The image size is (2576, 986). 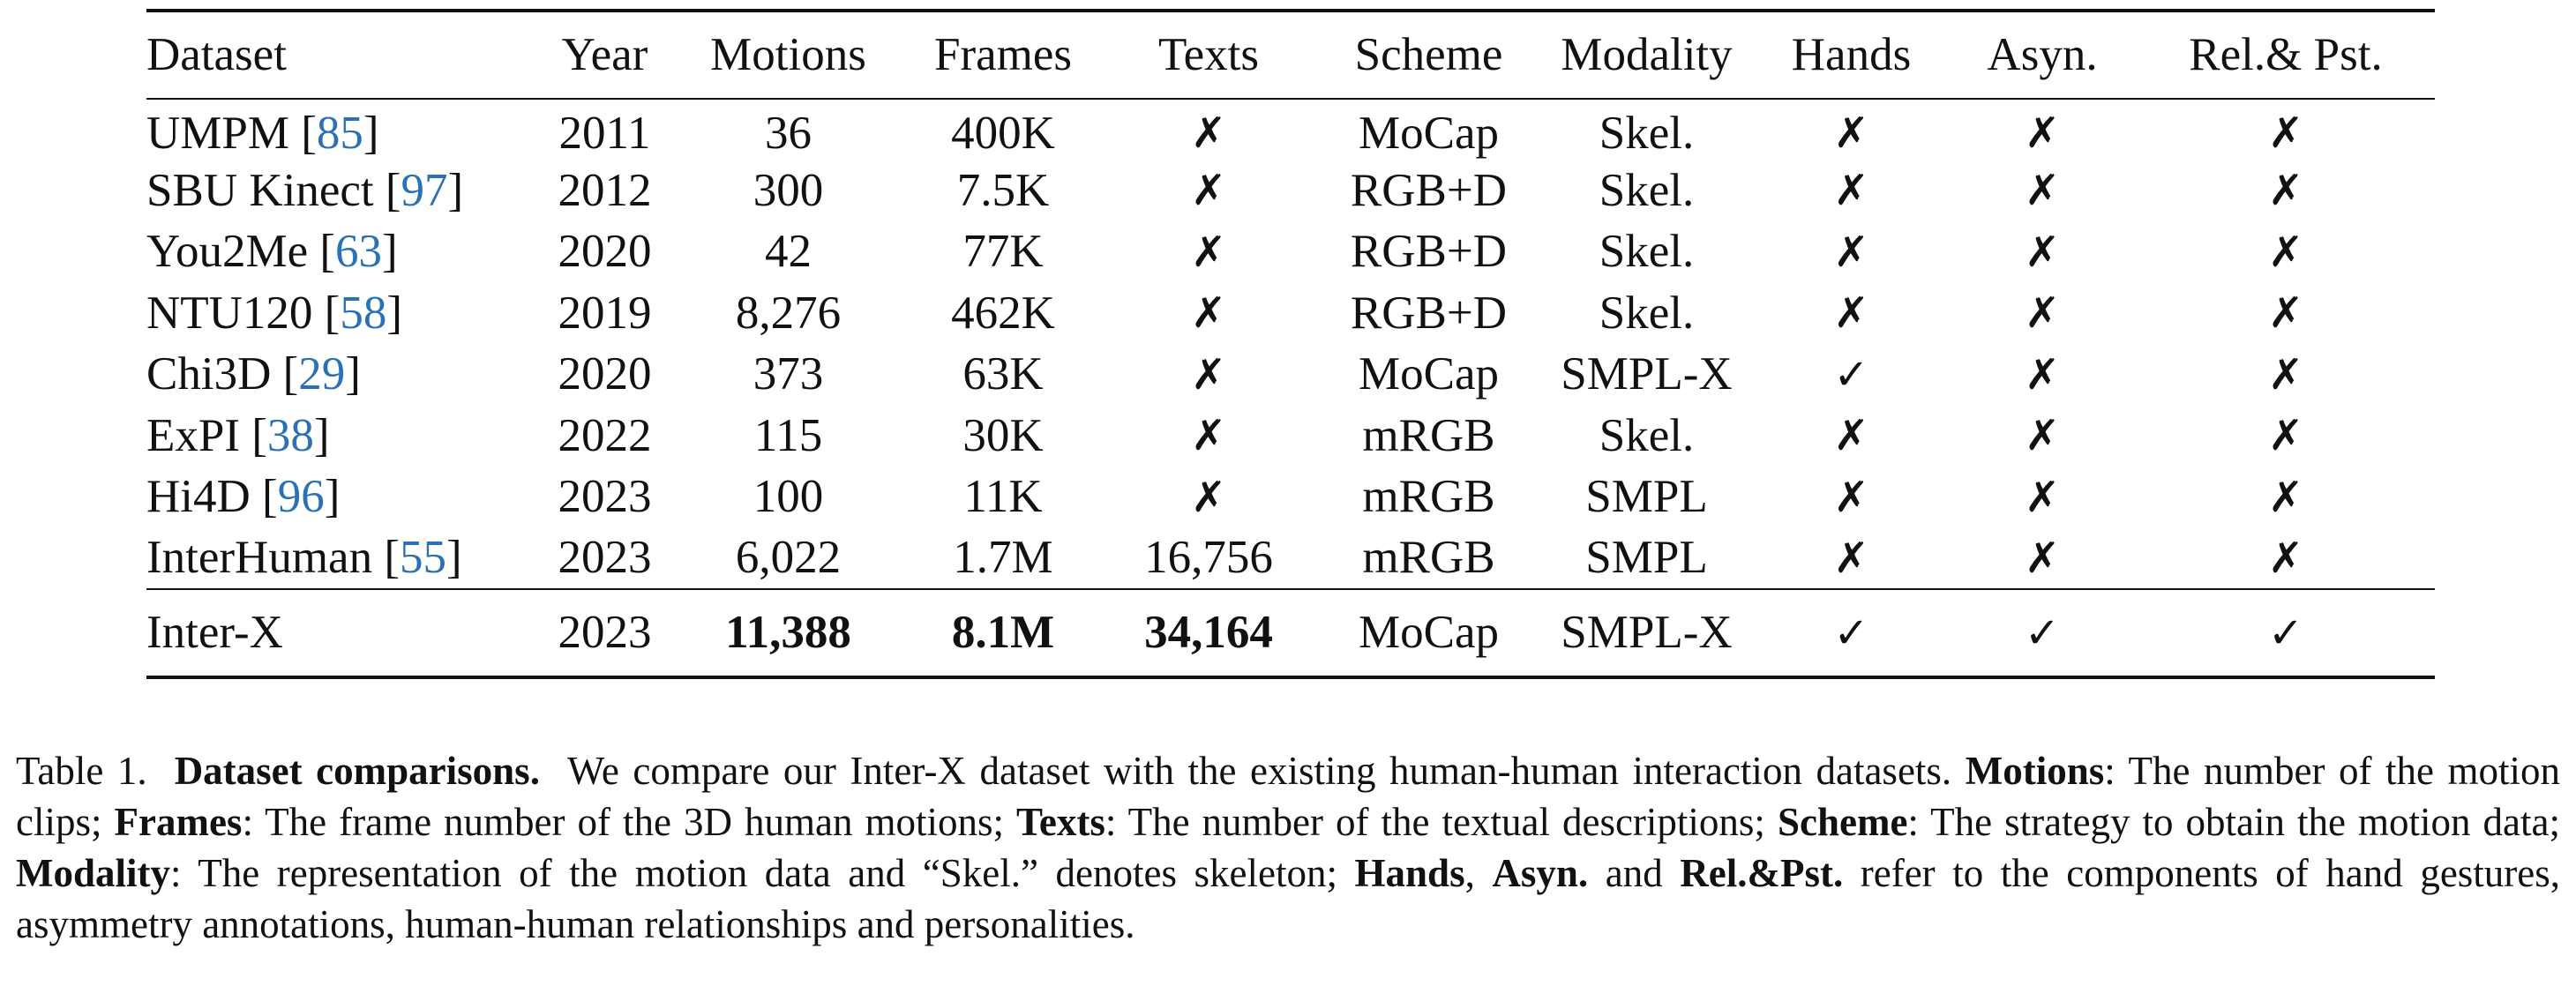 What do you see at coordinates (290, 435) in the screenshot?
I see `citation-link: 38` at bounding box center [290, 435].